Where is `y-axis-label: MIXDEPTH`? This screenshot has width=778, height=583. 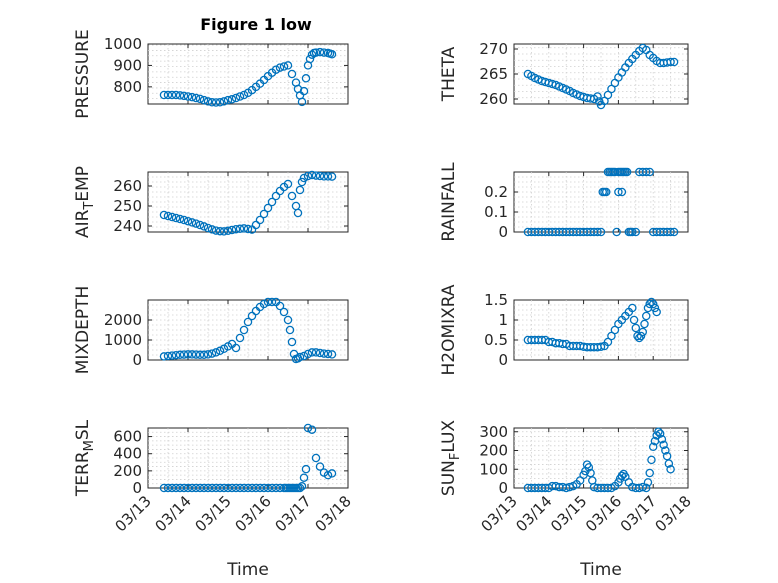
y-axis-label: MIXDEPTH is located at coordinates (83, 330).